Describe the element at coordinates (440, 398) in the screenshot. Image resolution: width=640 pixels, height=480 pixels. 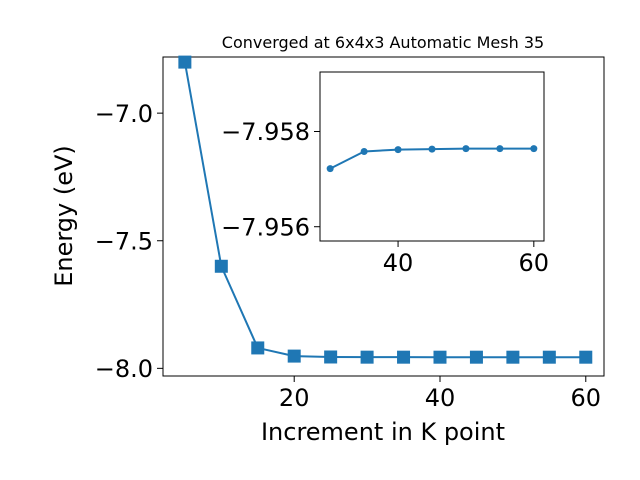
I see `main-x-tick-label: 40` at that location.